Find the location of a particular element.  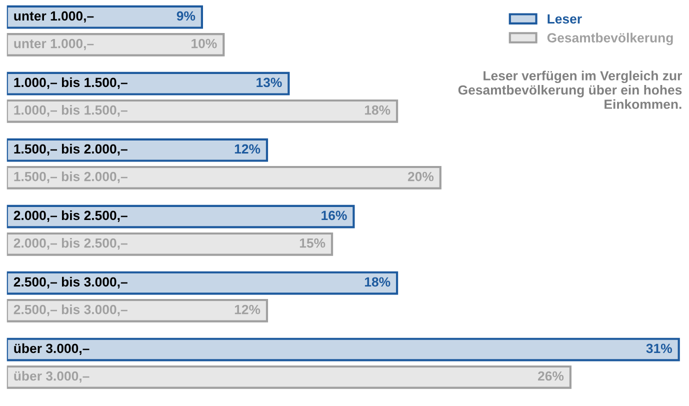

data-label: 20% is located at coordinates (421, 177).